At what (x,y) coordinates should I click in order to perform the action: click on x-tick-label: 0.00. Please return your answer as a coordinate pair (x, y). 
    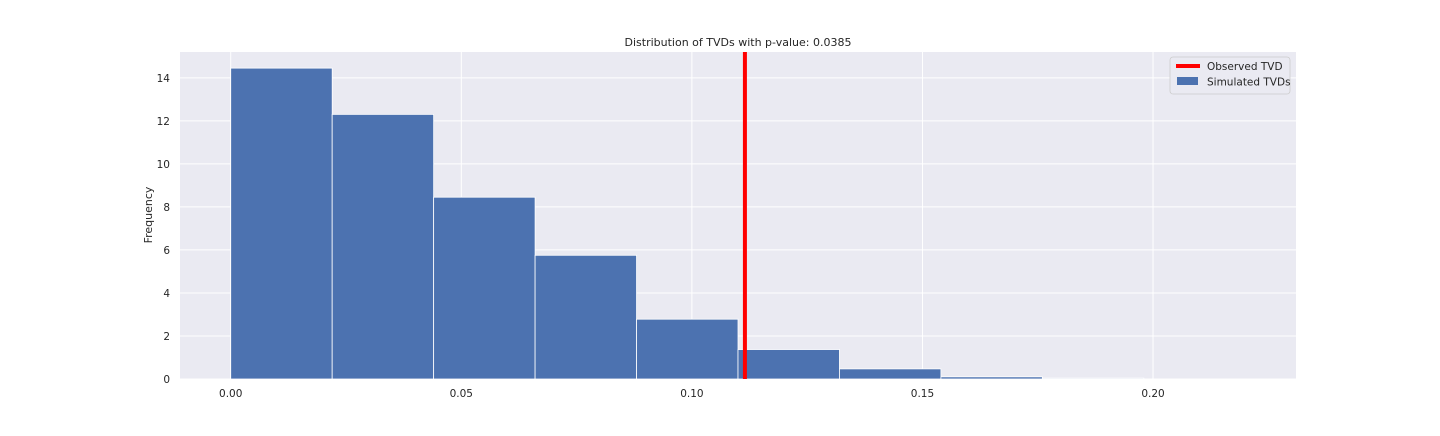
    Looking at the image, I should click on (230, 394).